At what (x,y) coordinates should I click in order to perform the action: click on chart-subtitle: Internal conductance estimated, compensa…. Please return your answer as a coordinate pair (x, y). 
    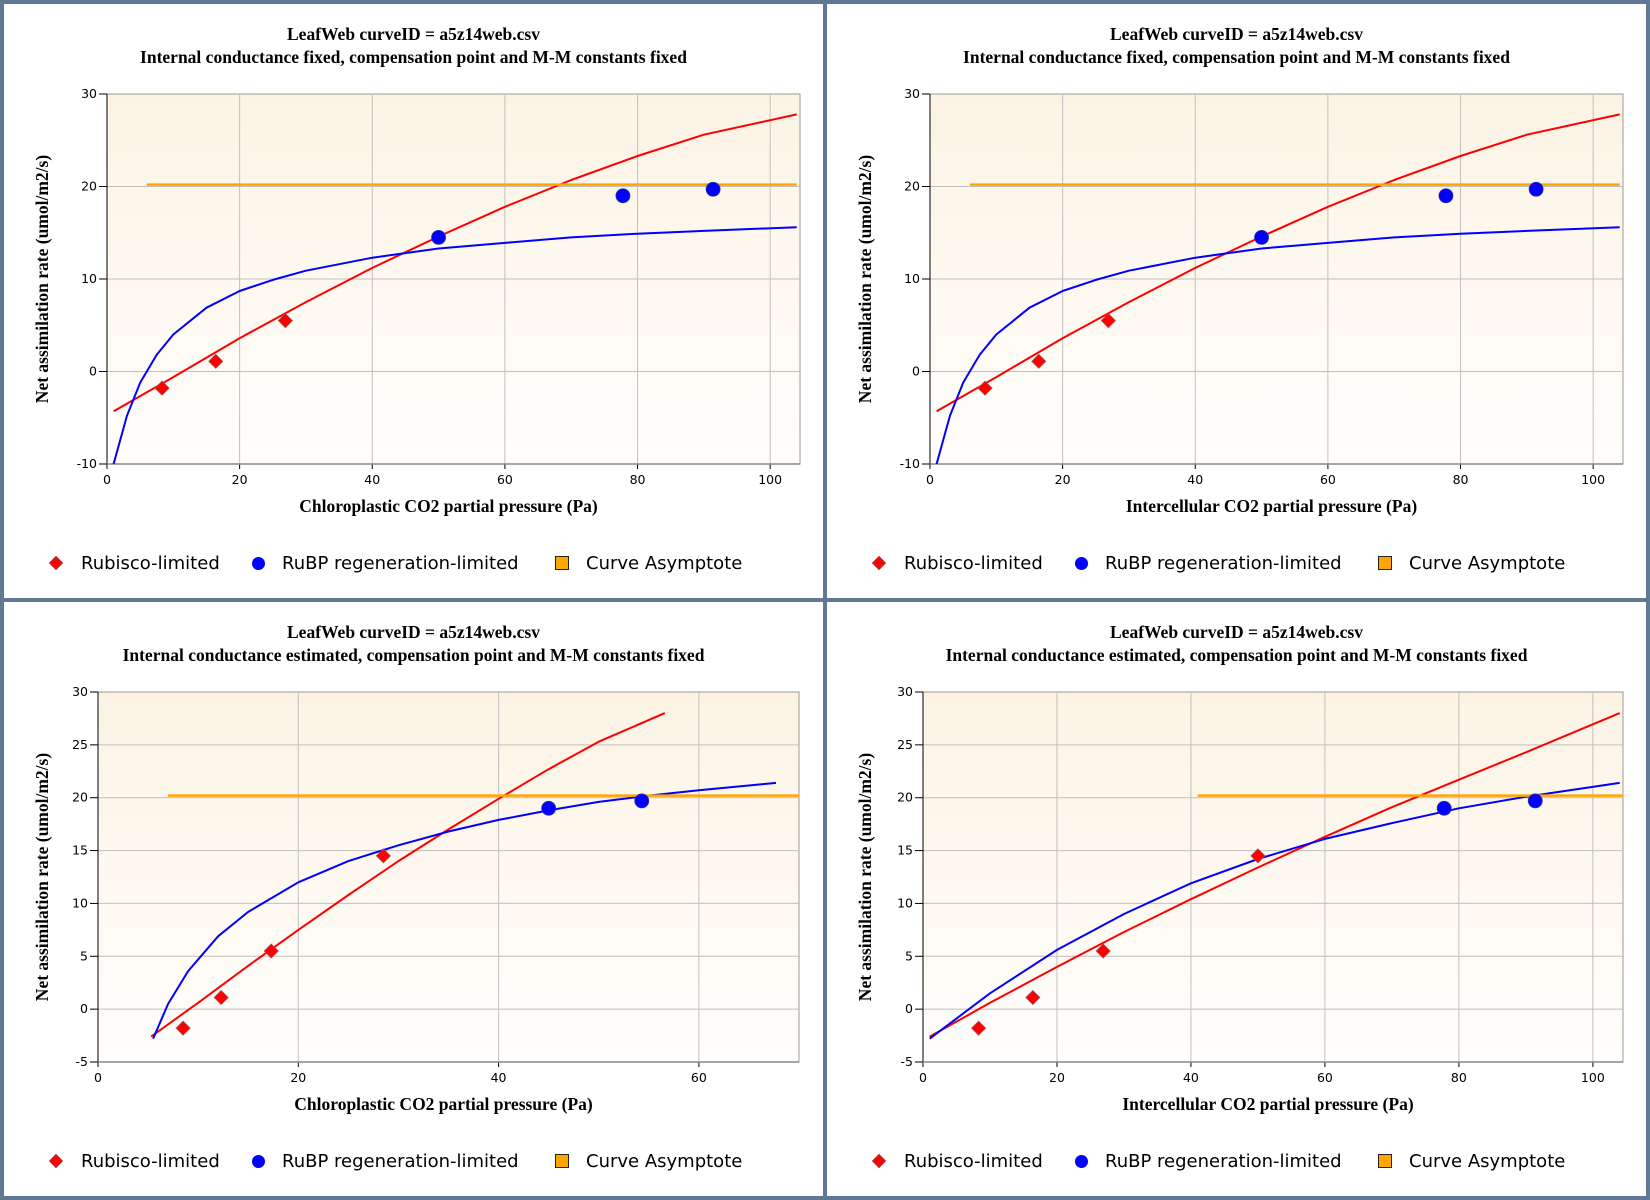
    Looking at the image, I should click on (413, 655).